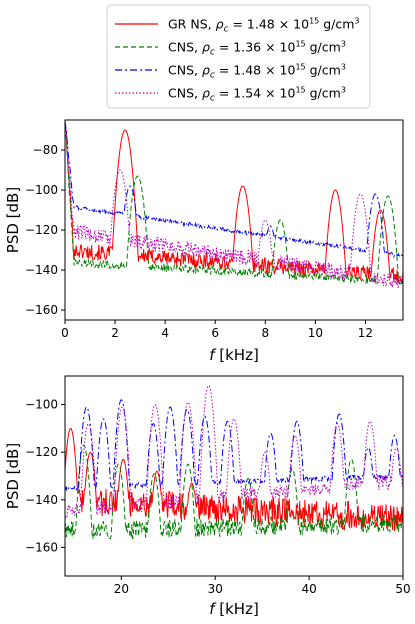 The width and height of the screenshot is (415, 624). What do you see at coordinates (215, 589) in the screenshot?
I see `x-tick-label: 30` at bounding box center [215, 589].